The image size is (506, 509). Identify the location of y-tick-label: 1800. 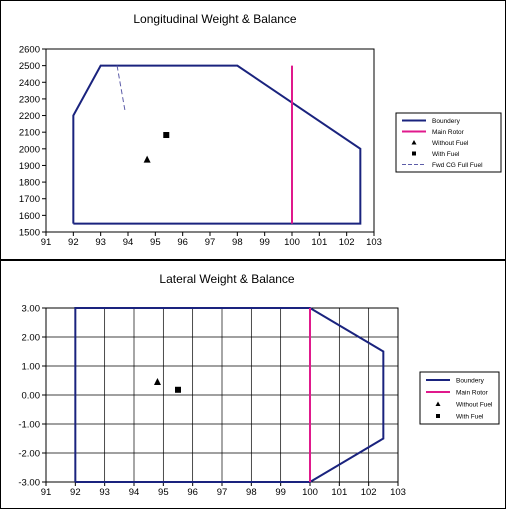
(29, 183).